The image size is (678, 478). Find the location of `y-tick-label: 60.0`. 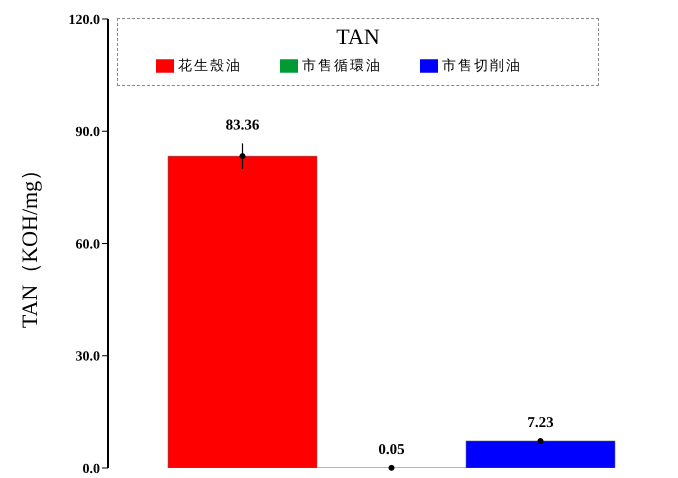

y-tick-label: 60.0 is located at coordinates (88, 244).